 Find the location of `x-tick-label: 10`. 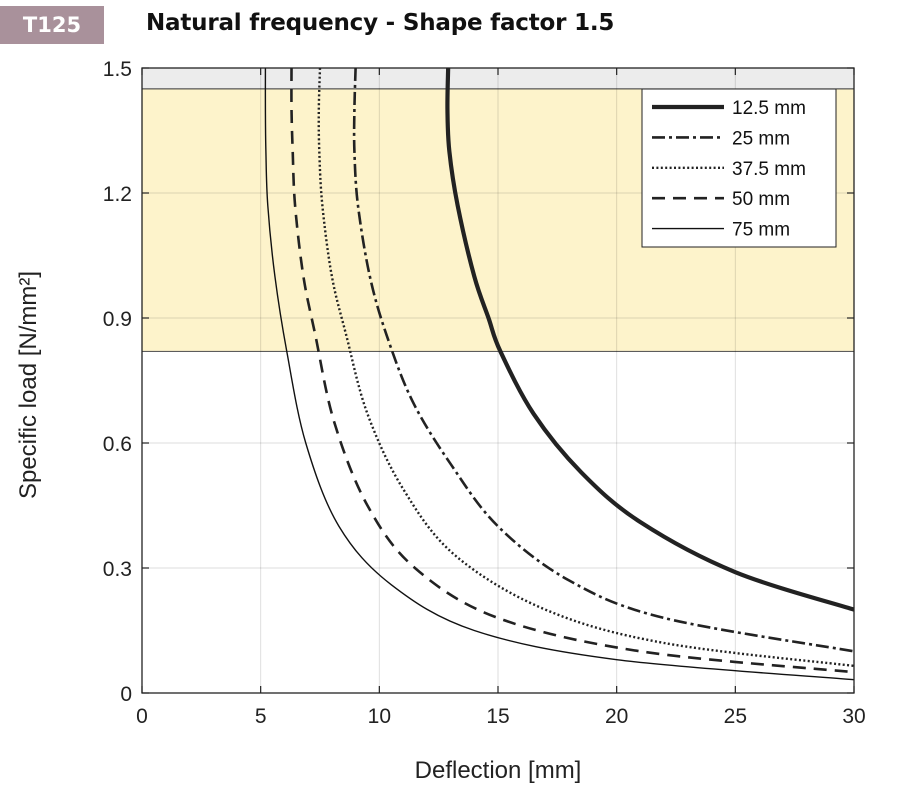

x-tick-label: 10 is located at coordinates (379, 716).